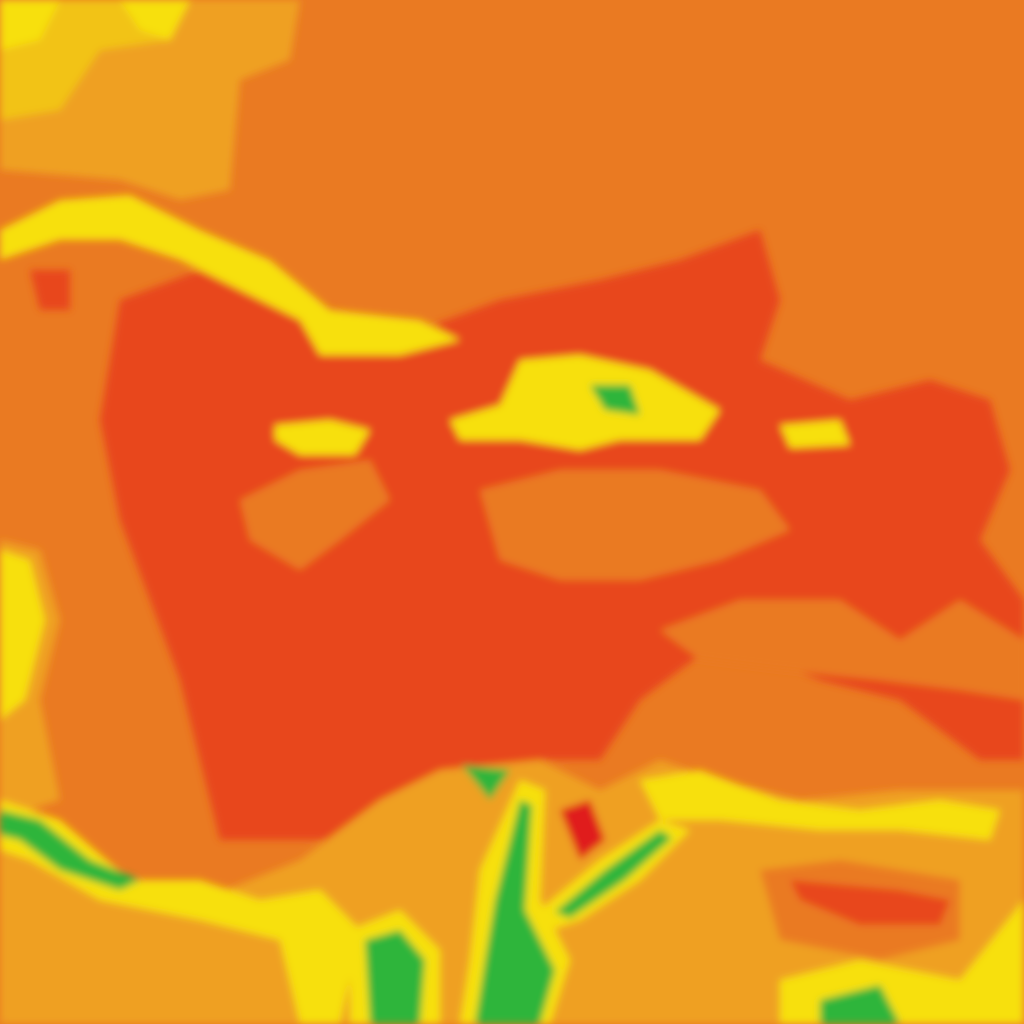  I want to click on region-yellow-w, so click(22, 635).